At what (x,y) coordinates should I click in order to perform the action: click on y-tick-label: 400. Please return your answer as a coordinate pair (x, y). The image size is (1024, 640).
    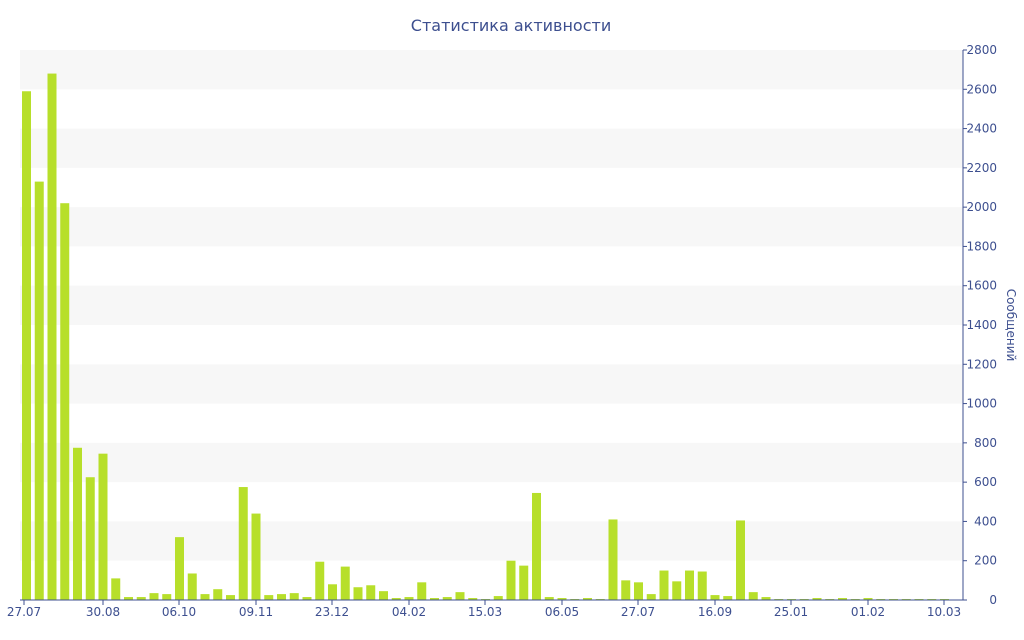
    Looking at the image, I should click on (985, 521).